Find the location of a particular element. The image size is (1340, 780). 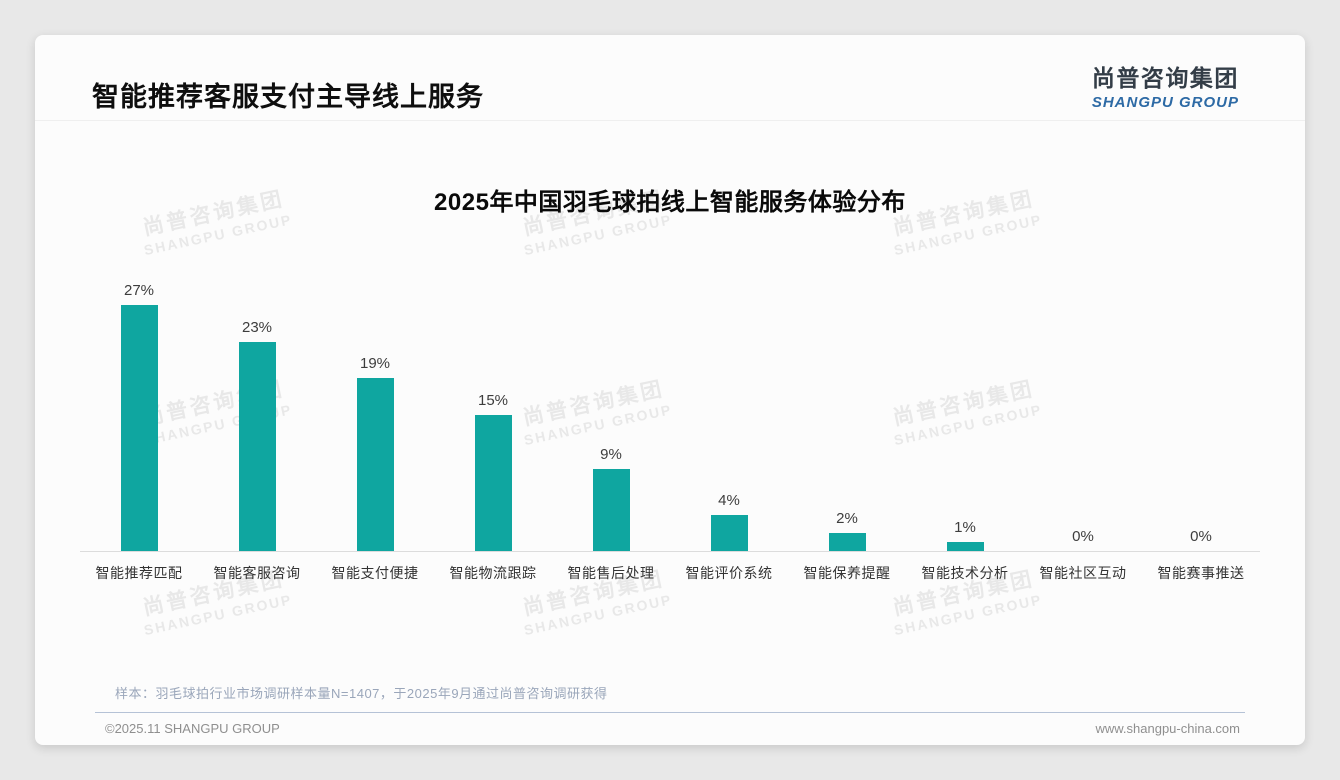

website-text: www.shangpu-china.com is located at coordinates (1167, 728).